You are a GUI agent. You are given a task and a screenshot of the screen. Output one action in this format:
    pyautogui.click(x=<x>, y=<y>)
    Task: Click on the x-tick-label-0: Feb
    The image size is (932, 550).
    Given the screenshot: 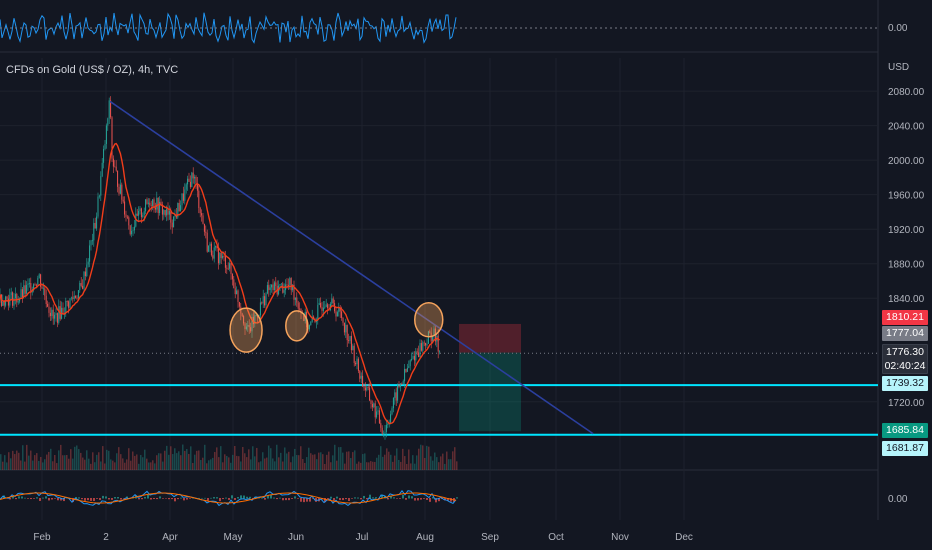 What is the action you would take?
    pyautogui.click(x=42, y=537)
    